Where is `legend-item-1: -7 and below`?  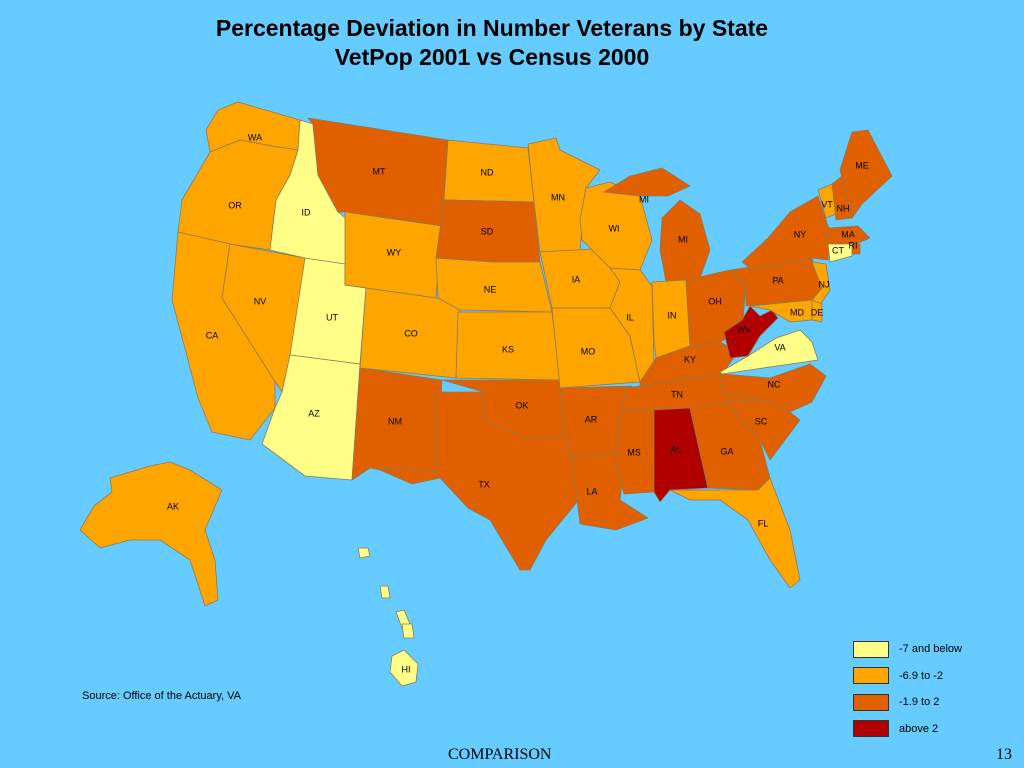
legend-item-1: -7 and below is located at coordinates (933, 649).